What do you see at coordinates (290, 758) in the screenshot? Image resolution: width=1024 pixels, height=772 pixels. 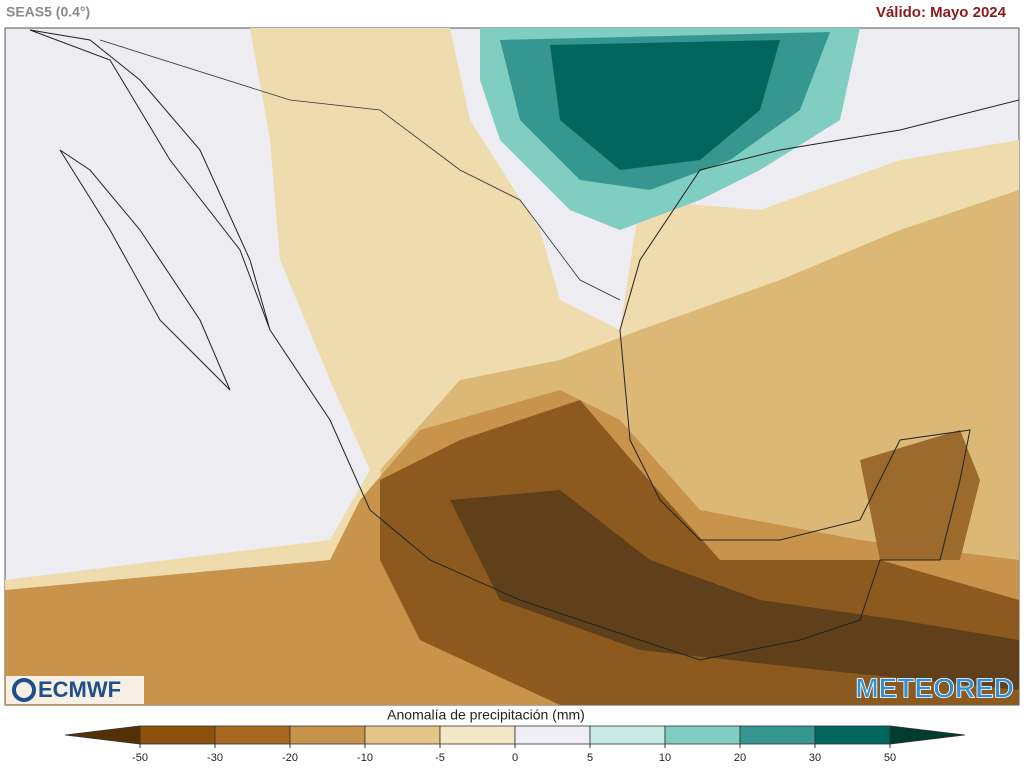 I see `colorbar-tick-label: -20` at bounding box center [290, 758].